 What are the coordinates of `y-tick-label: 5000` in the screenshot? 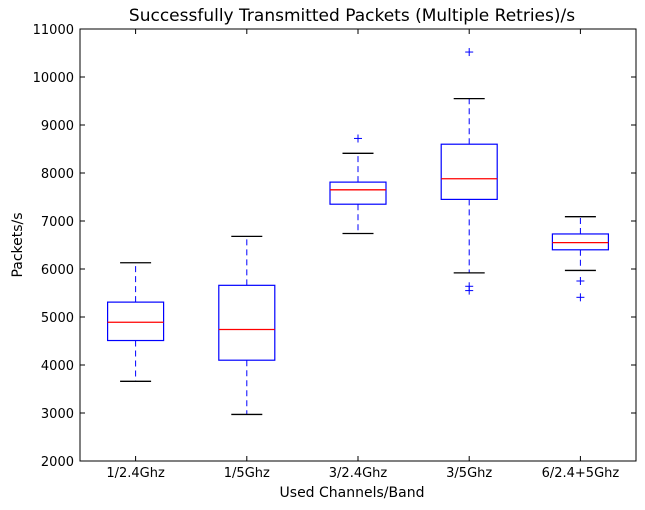 It's located at (57, 318).